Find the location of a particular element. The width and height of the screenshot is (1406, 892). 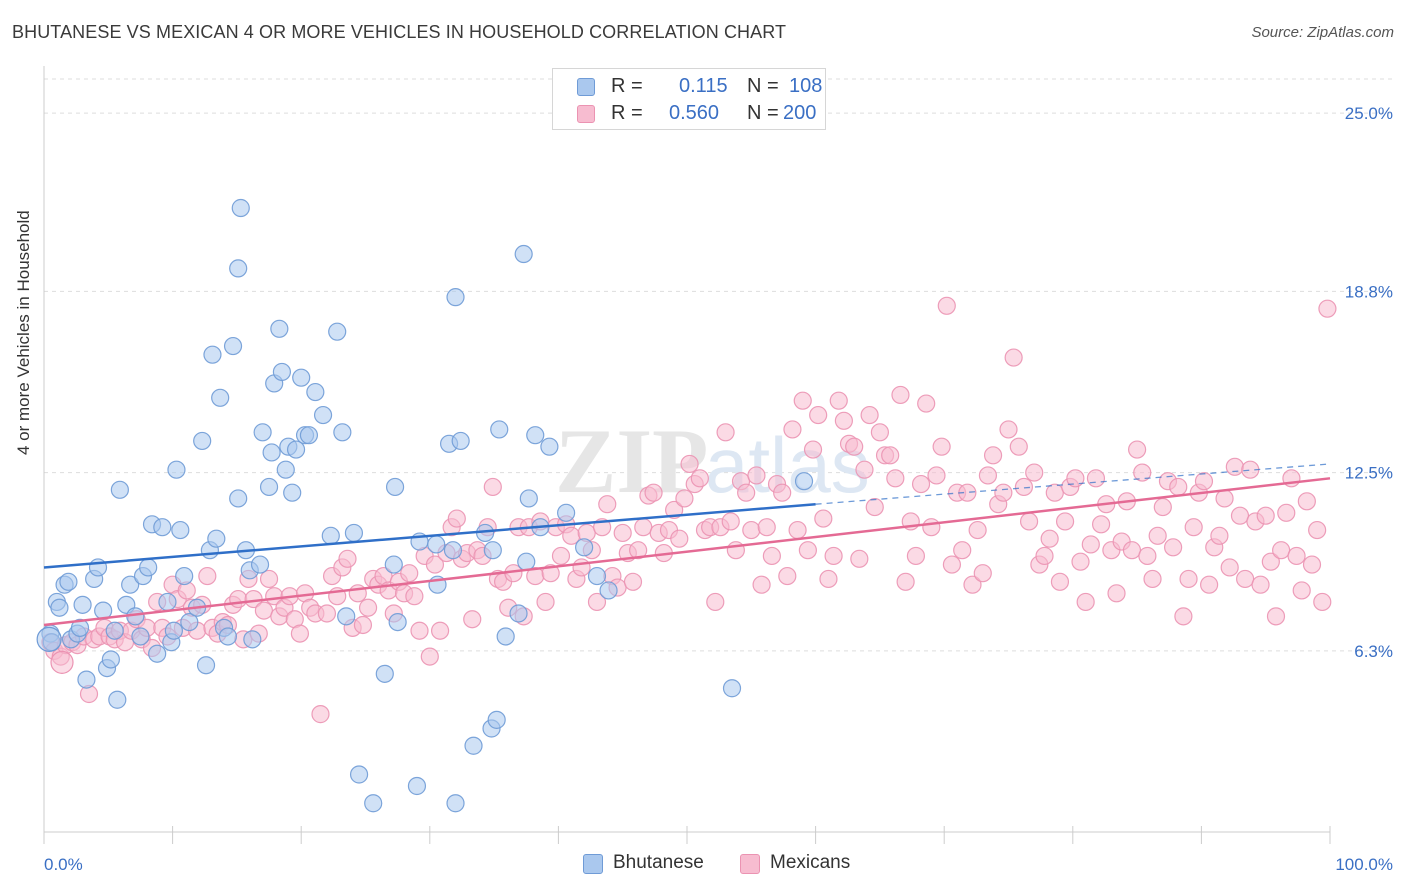

bhutanese-trend-extension is located at coordinates (1073, 484).